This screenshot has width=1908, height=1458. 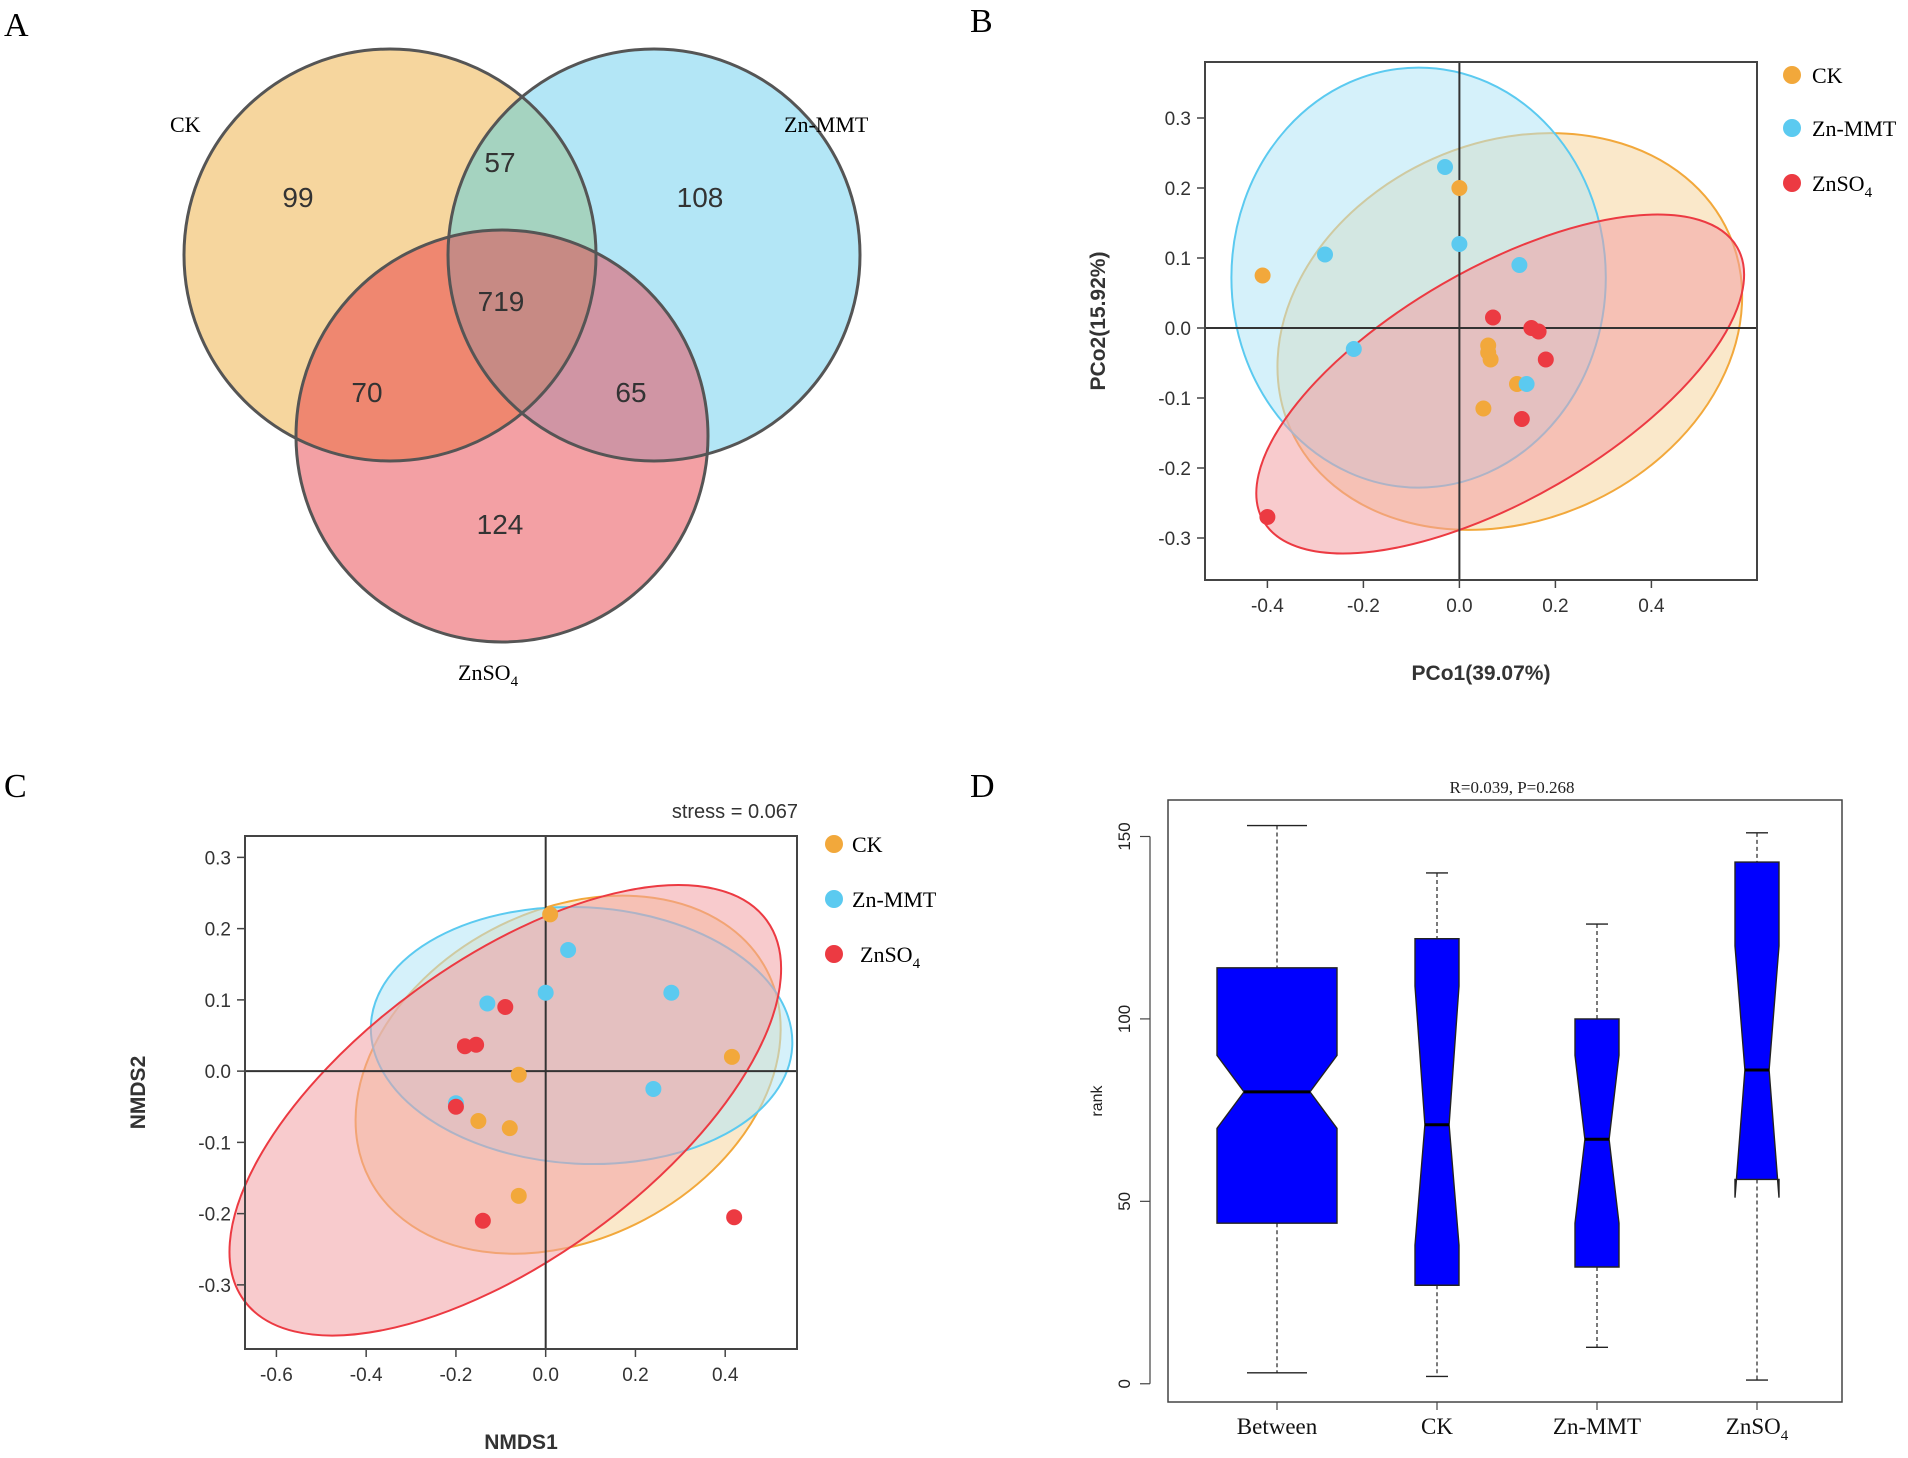 I want to click on venn-outline-ck, so click(x=390, y=255).